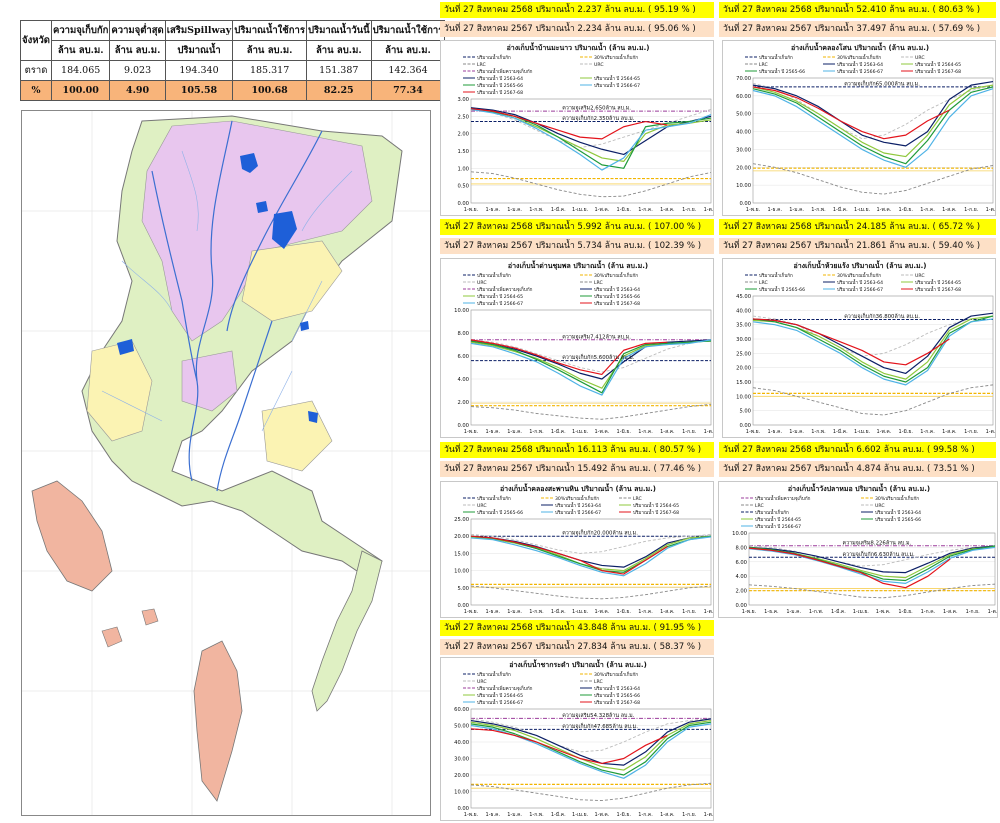  Describe the element at coordinates (269, 50) in the screenshot. I see `usable-unit: ล้าน ลบ.ม.` at that location.